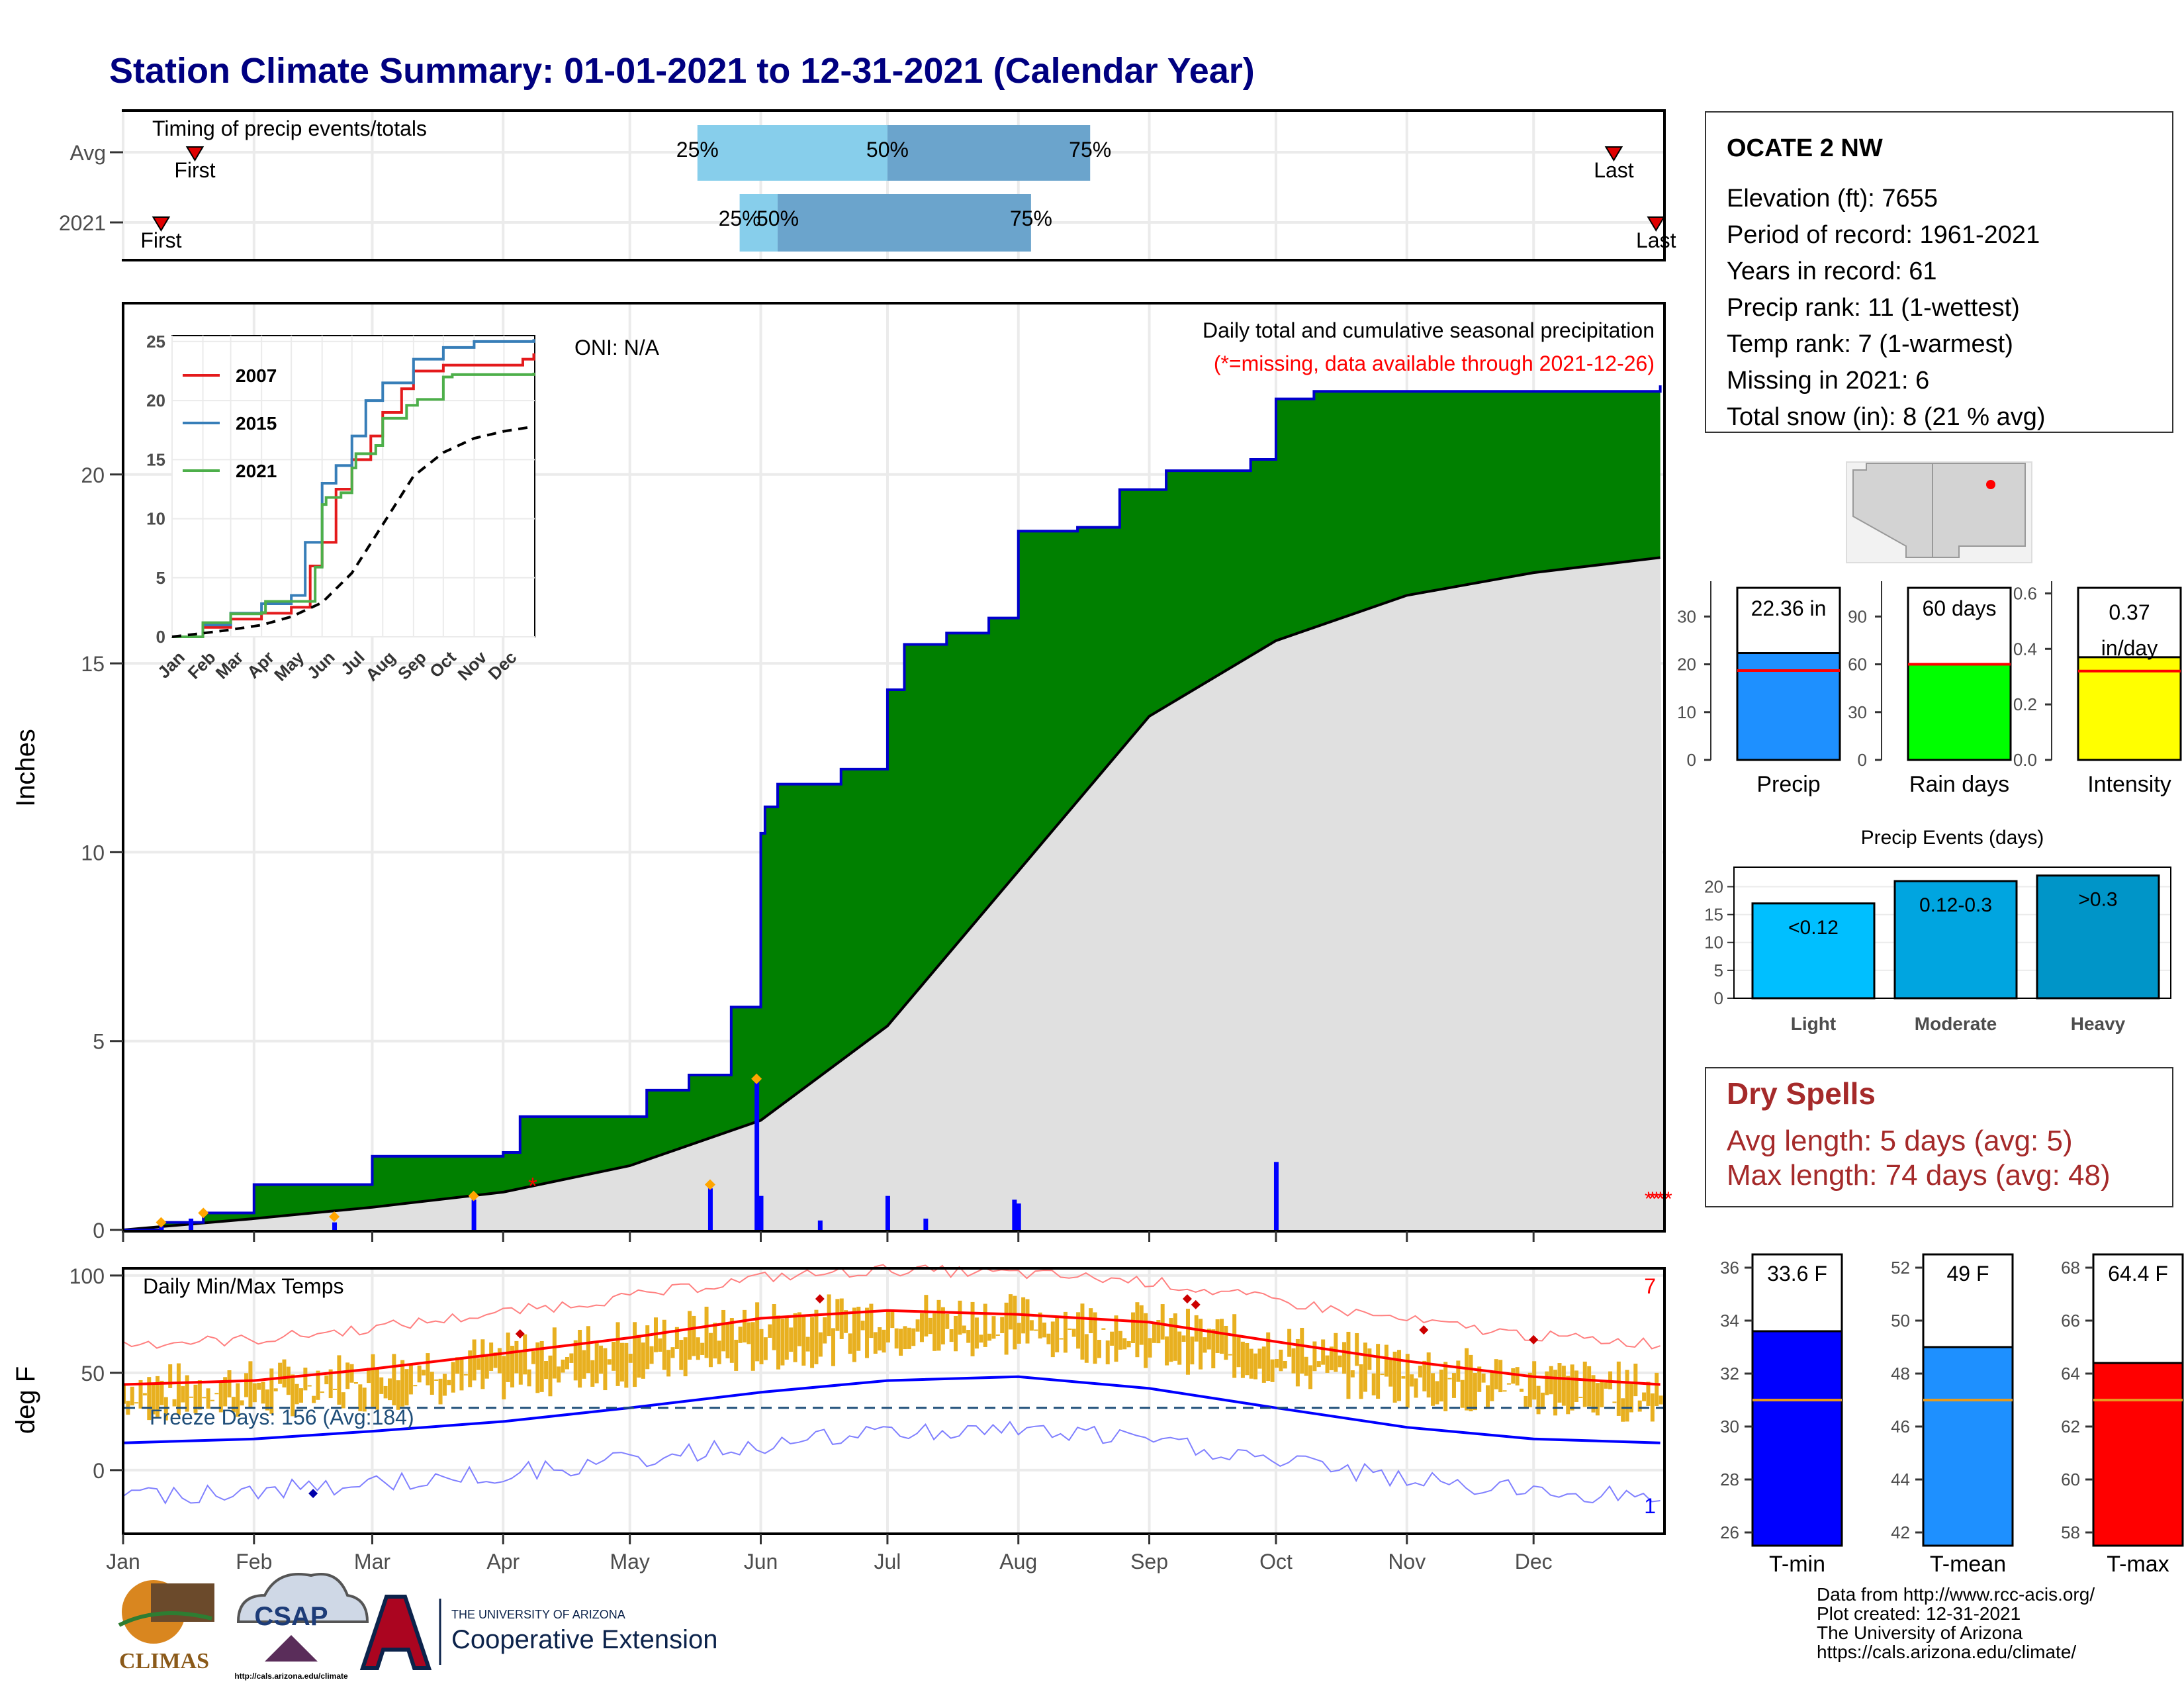  What do you see at coordinates (87, 1276) in the screenshot?
I see `temp-y-tick-label: 100` at bounding box center [87, 1276].